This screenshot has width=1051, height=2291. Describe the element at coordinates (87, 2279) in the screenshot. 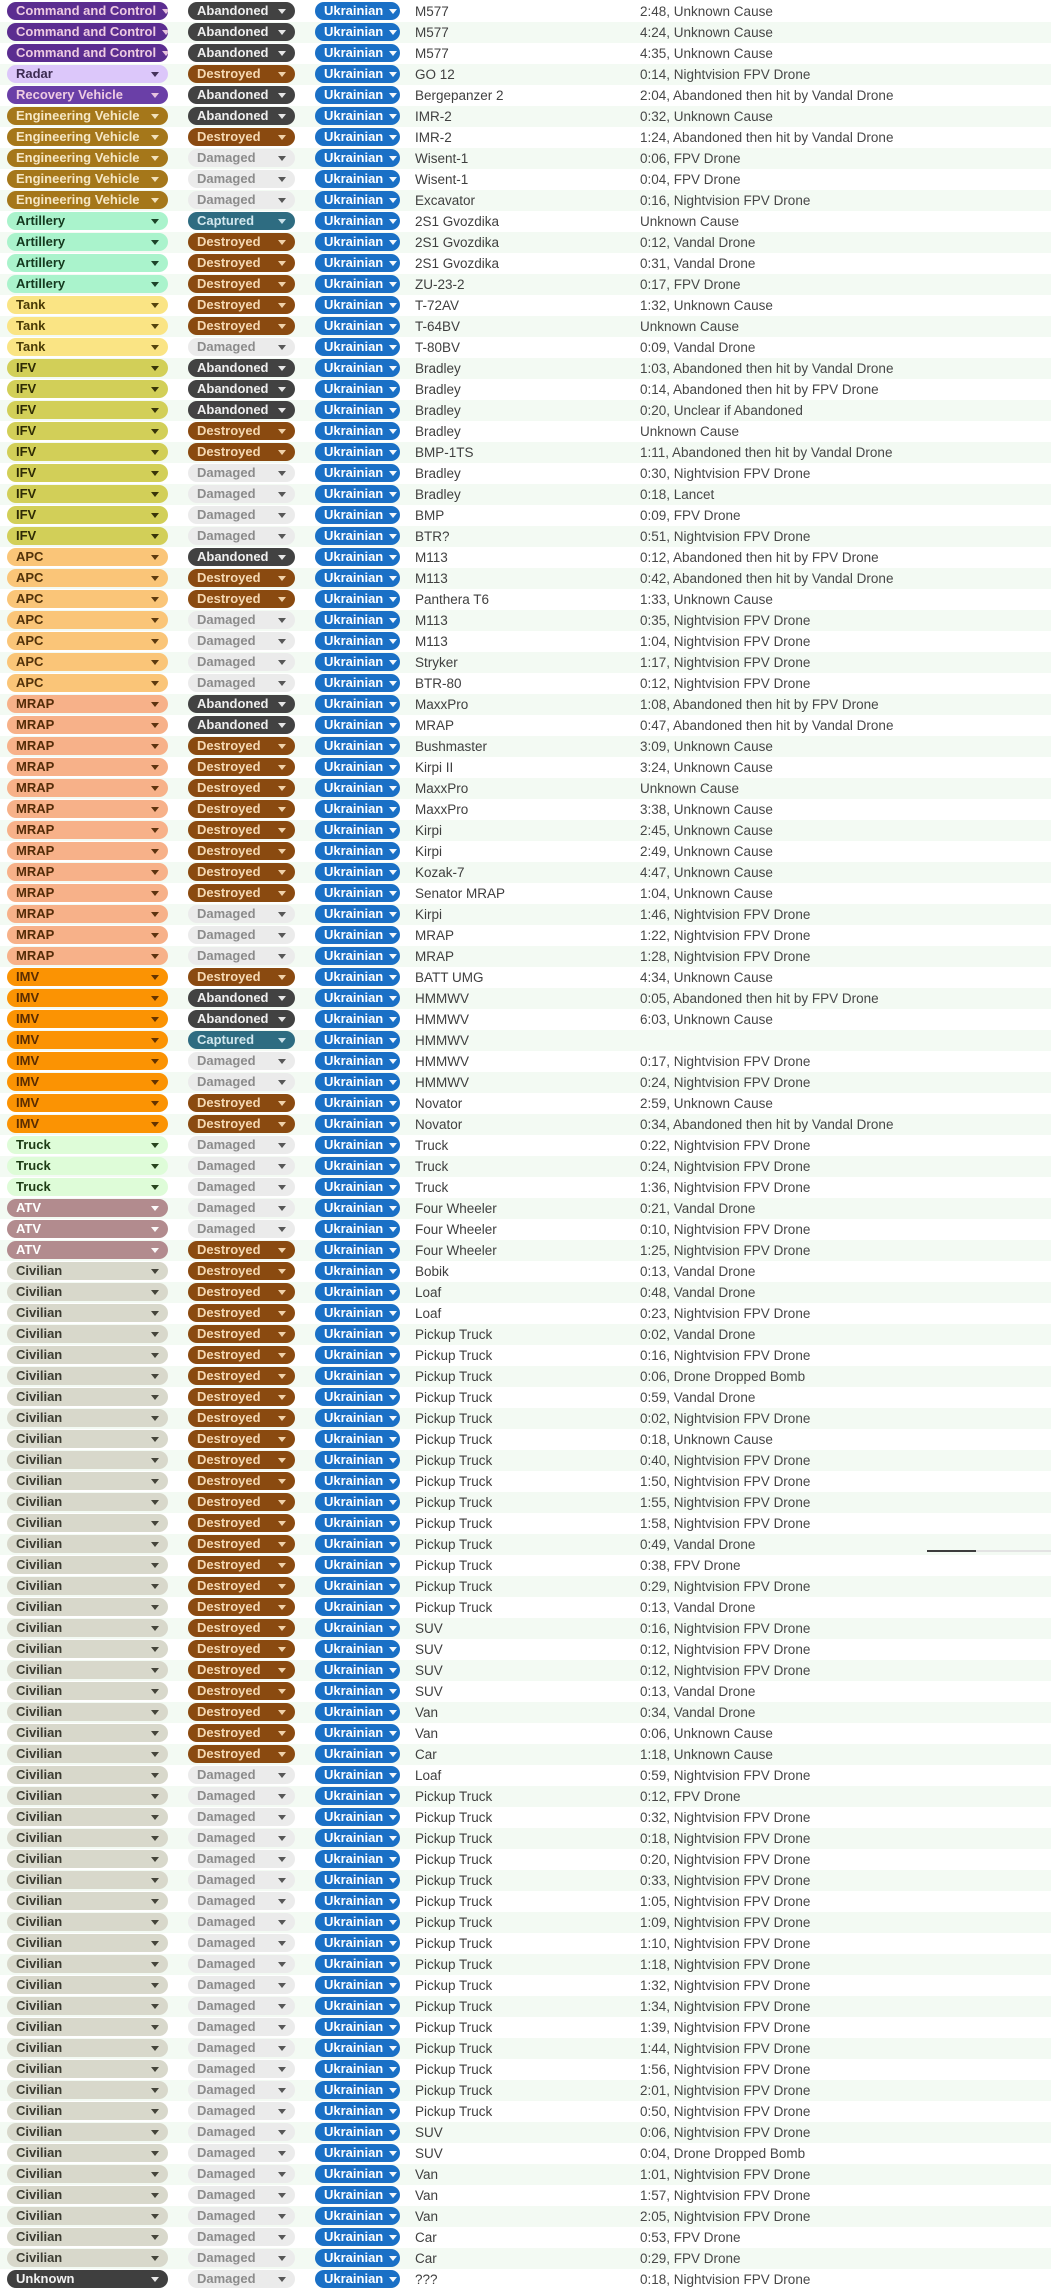

I see `type-dropdown: Unknown` at that location.